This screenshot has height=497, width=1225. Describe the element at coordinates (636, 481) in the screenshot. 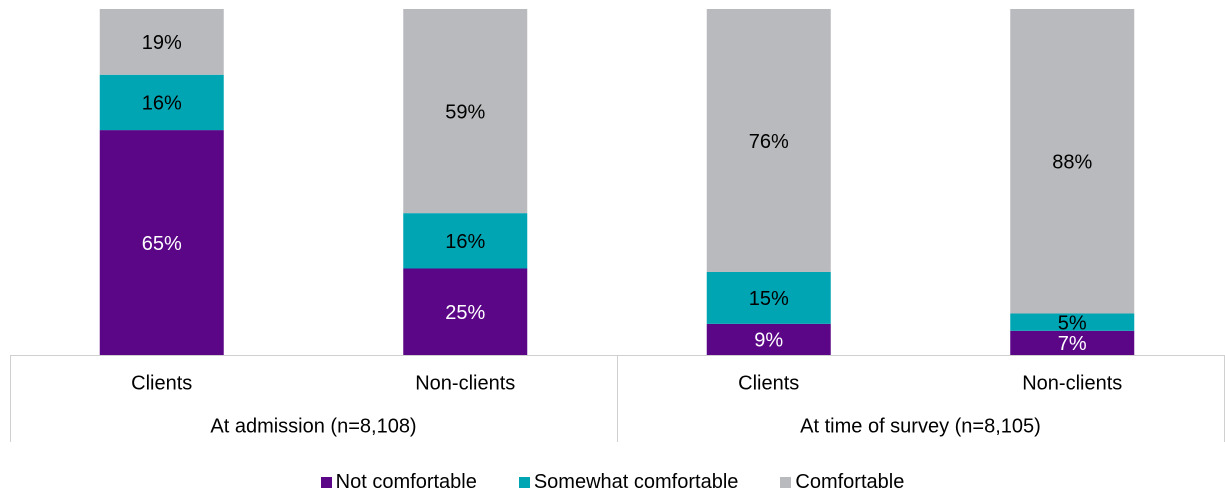

I see `legend-label-somewhat-comfortable: Somewhat comfortable` at that location.